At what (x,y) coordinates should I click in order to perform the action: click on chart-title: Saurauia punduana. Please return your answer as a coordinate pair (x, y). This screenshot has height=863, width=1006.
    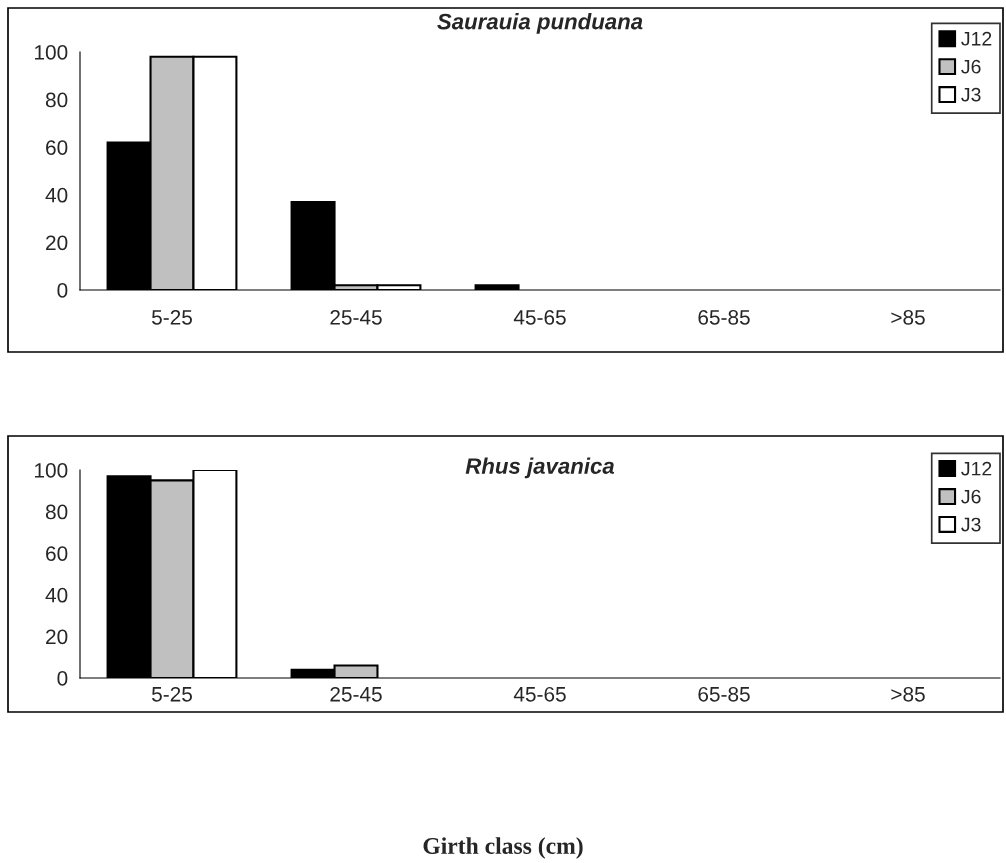
    Looking at the image, I should click on (540, 23).